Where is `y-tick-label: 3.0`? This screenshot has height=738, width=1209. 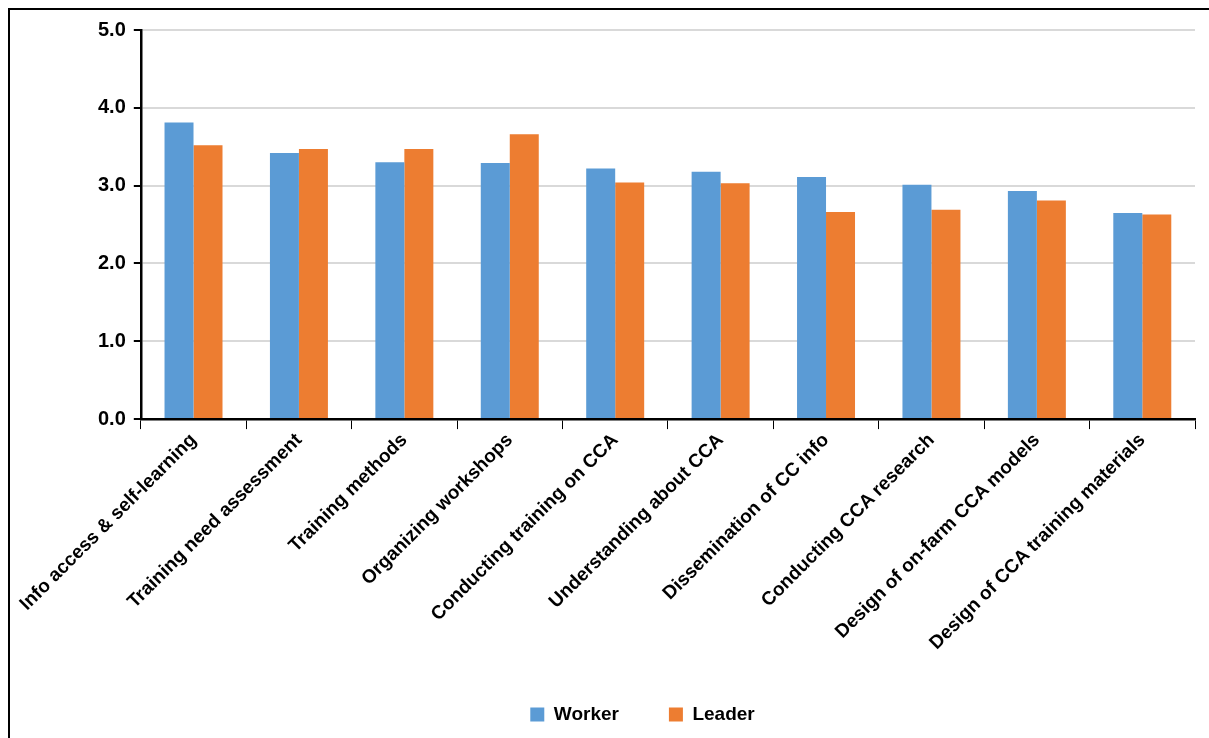
y-tick-label: 3.0 is located at coordinates (111, 184).